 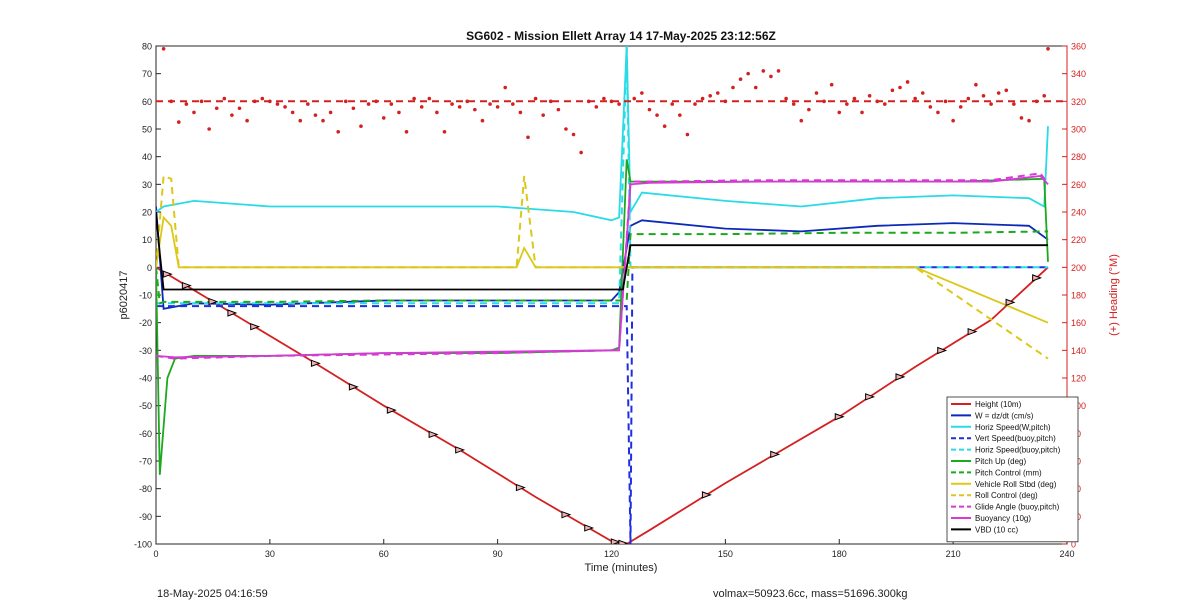 What do you see at coordinates (1078, 323) in the screenshot?
I see `y2-tick-label: 160` at bounding box center [1078, 323].